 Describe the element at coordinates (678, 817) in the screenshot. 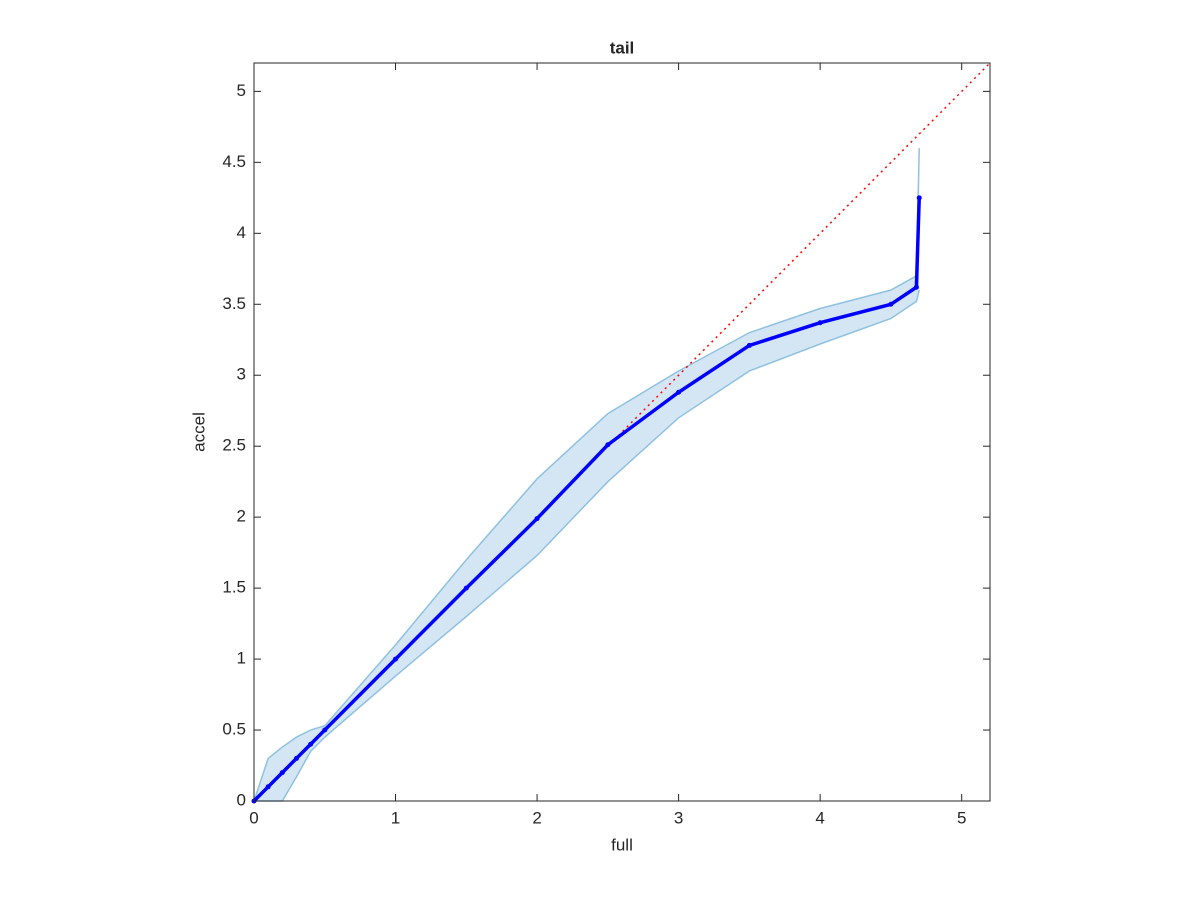

I see `x-tick-label: 3` at that location.